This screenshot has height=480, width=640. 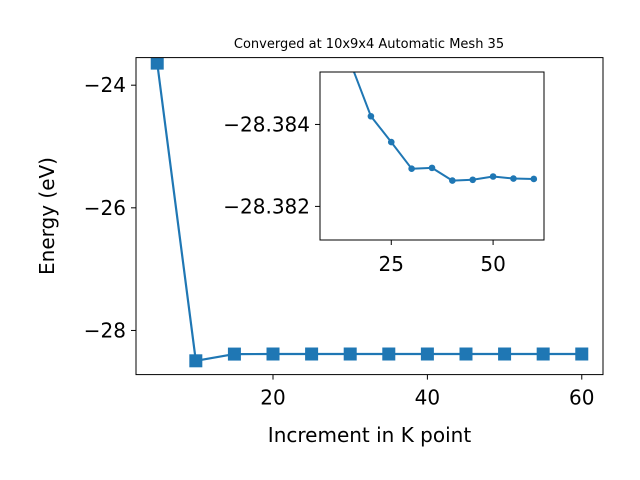 What do you see at coordinates (266, 124) in the screenshot?
I see `inset-y-tick-label: −28.384` at bounding box center [266, 124].